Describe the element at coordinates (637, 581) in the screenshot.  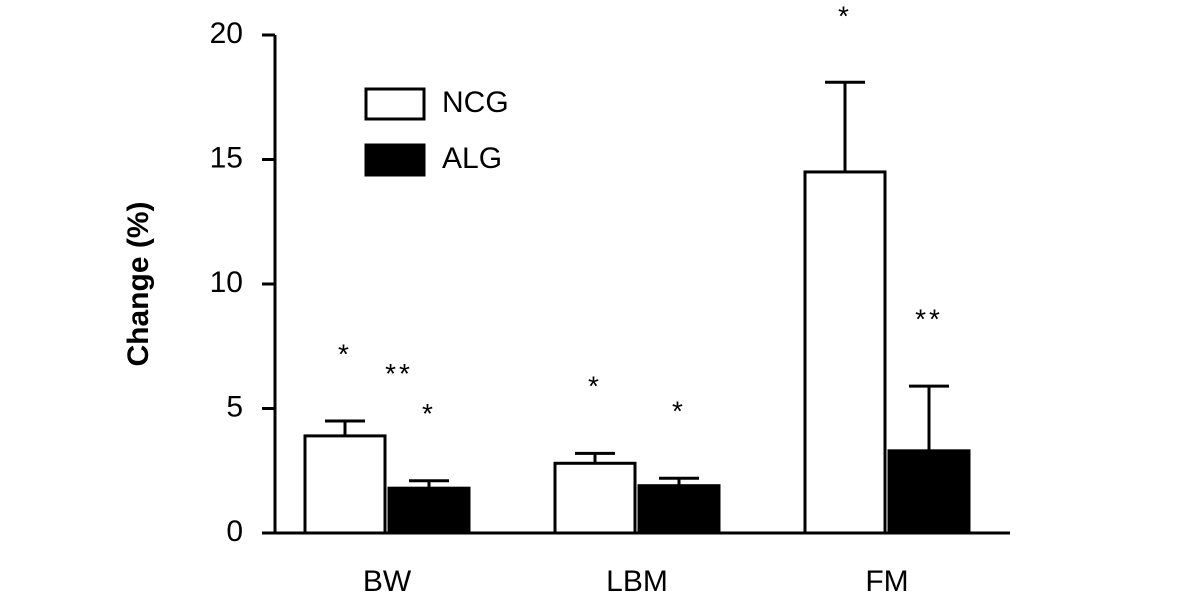
I see `x-tick-label: LBM` at that location.